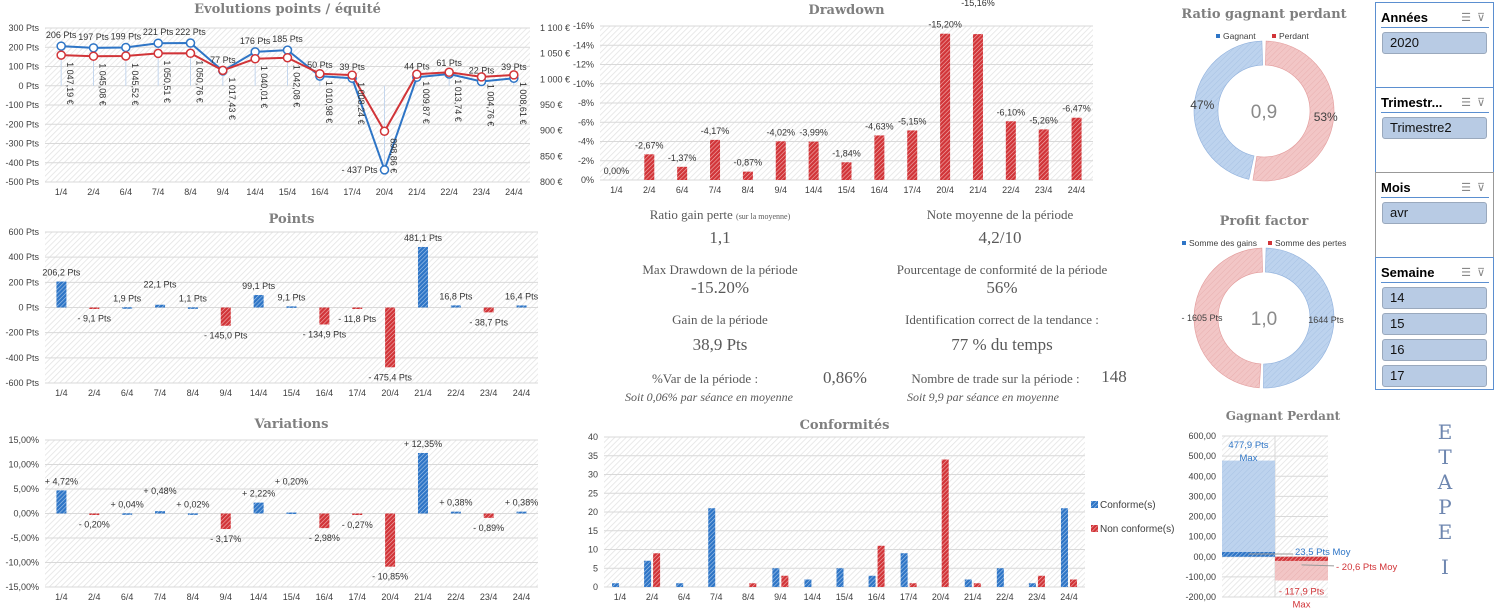 The width and height of the screenshot is (1500, 613). What do you see at coordinates (1404, 17) in the screenshot?
I see `slicer-title: Années` at bounding box center [1404, 17].